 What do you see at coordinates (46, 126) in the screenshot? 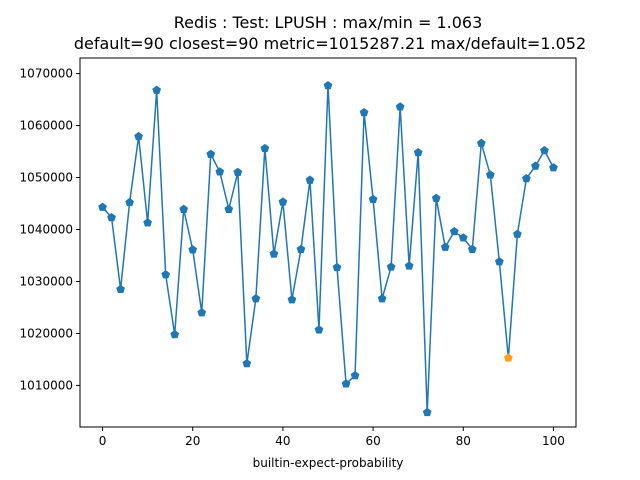
I see `y-tick-label: 1060000` at bounding box center [46, 126].